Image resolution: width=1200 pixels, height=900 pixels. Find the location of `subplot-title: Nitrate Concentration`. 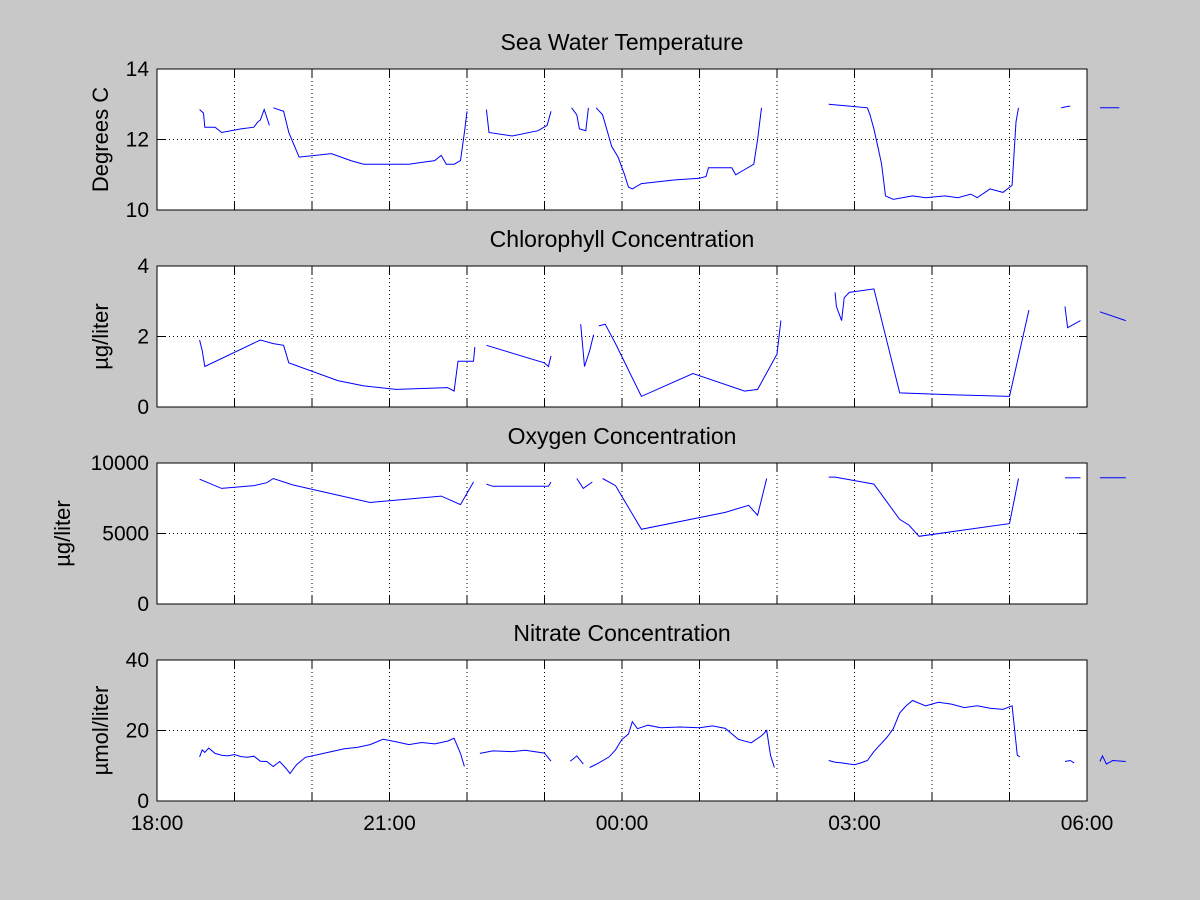

subplot-title: Nitrate Concentration is located at coordinates (621, 633).